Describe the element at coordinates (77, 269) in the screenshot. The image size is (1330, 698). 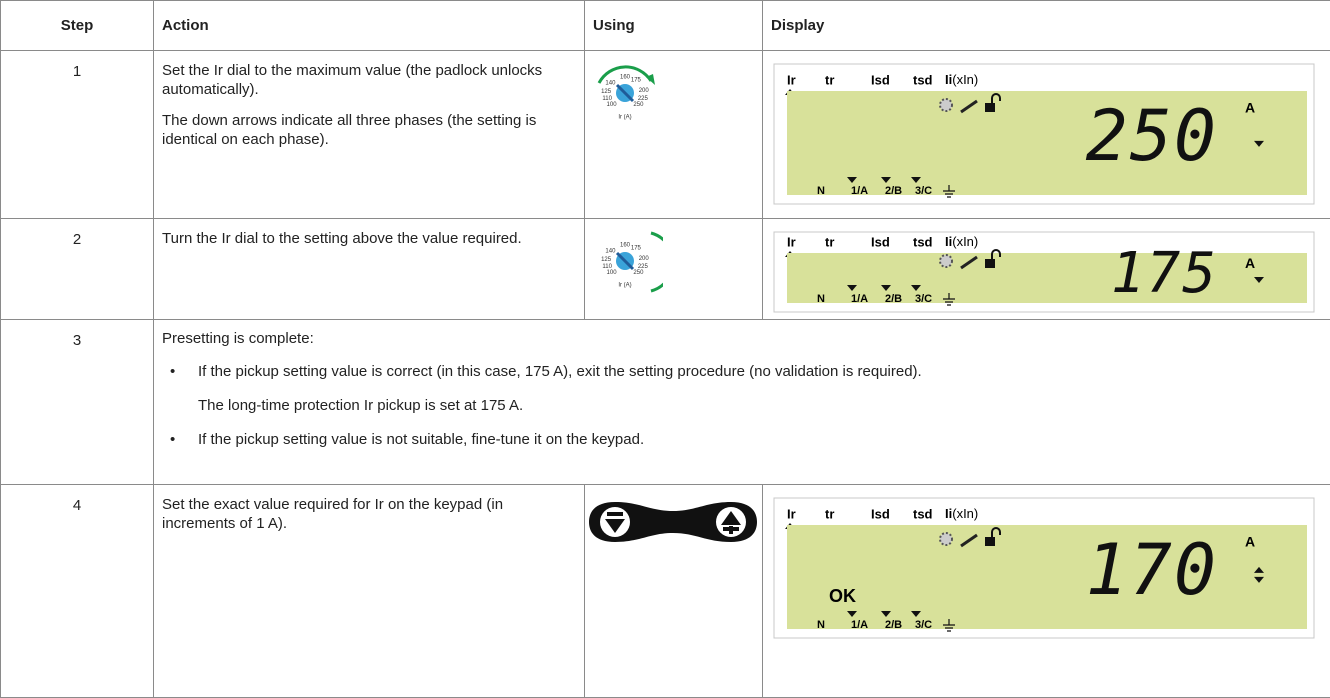
I see `step: 2` at that location.